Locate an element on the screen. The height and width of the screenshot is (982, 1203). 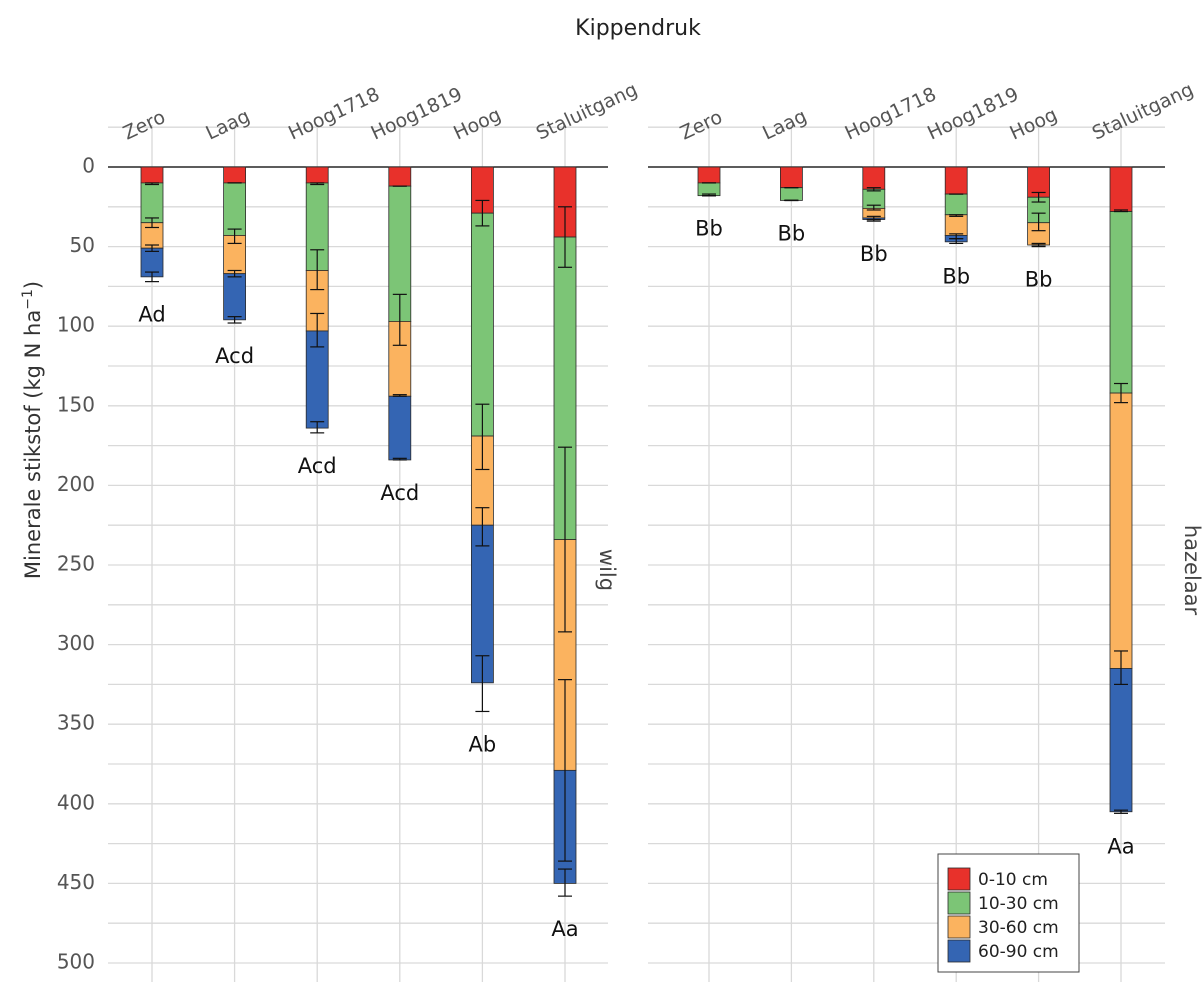
y-axis-label: Minerale stikstof (kg N ha−1) is located at coordinates (32, 430).